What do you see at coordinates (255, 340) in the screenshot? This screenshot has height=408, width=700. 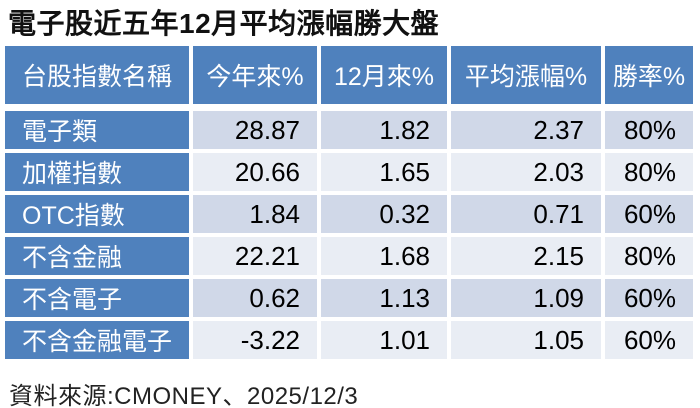 I see `cell-ytd: -3.22` at bounding box center [255, 340].